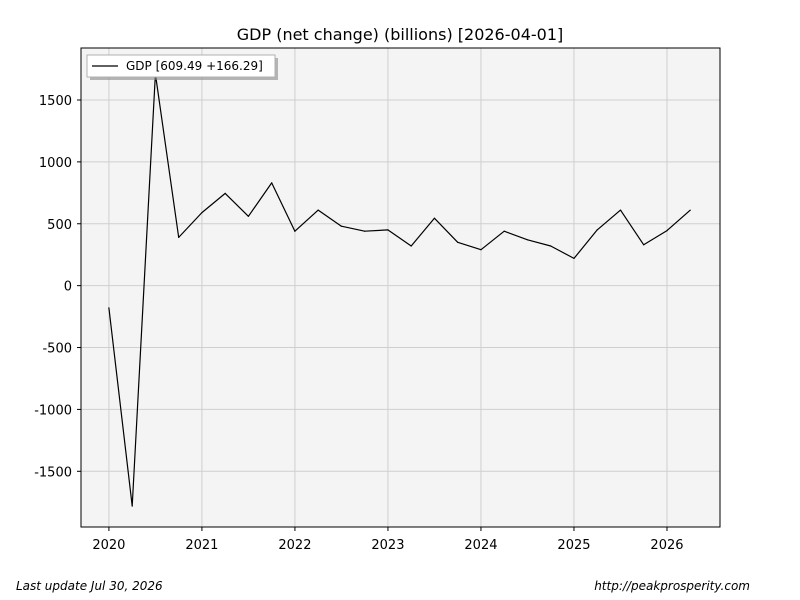  I want to click on source-url-text: http://peakprosperity.com, so click(672, 586).